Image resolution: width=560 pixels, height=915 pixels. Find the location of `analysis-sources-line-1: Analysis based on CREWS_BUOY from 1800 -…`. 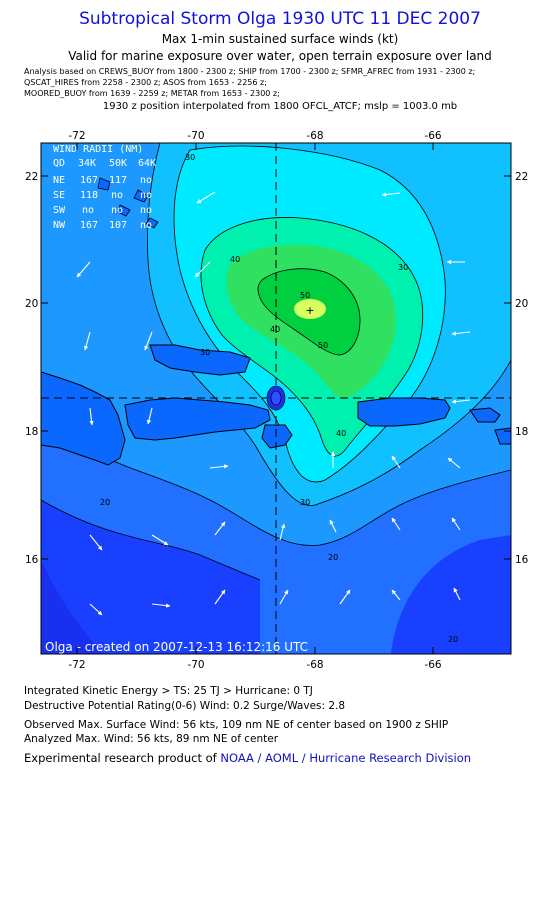

analysis-sources-line-1: Analysis based on CREWS_BUOY from 1800 -… is located at coordinates (250, 71).